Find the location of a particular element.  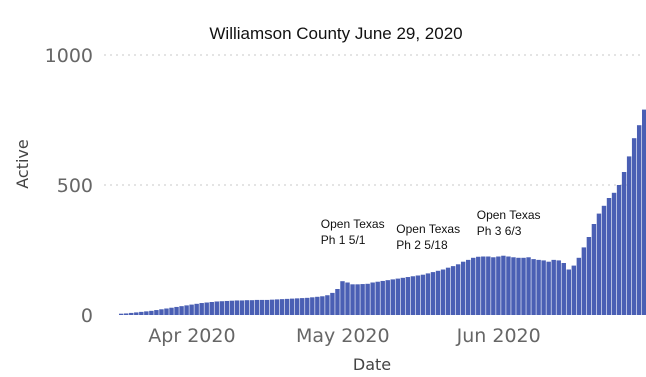

annotation-text: Ph 2 5/18 is located at coordinates (422, 245).